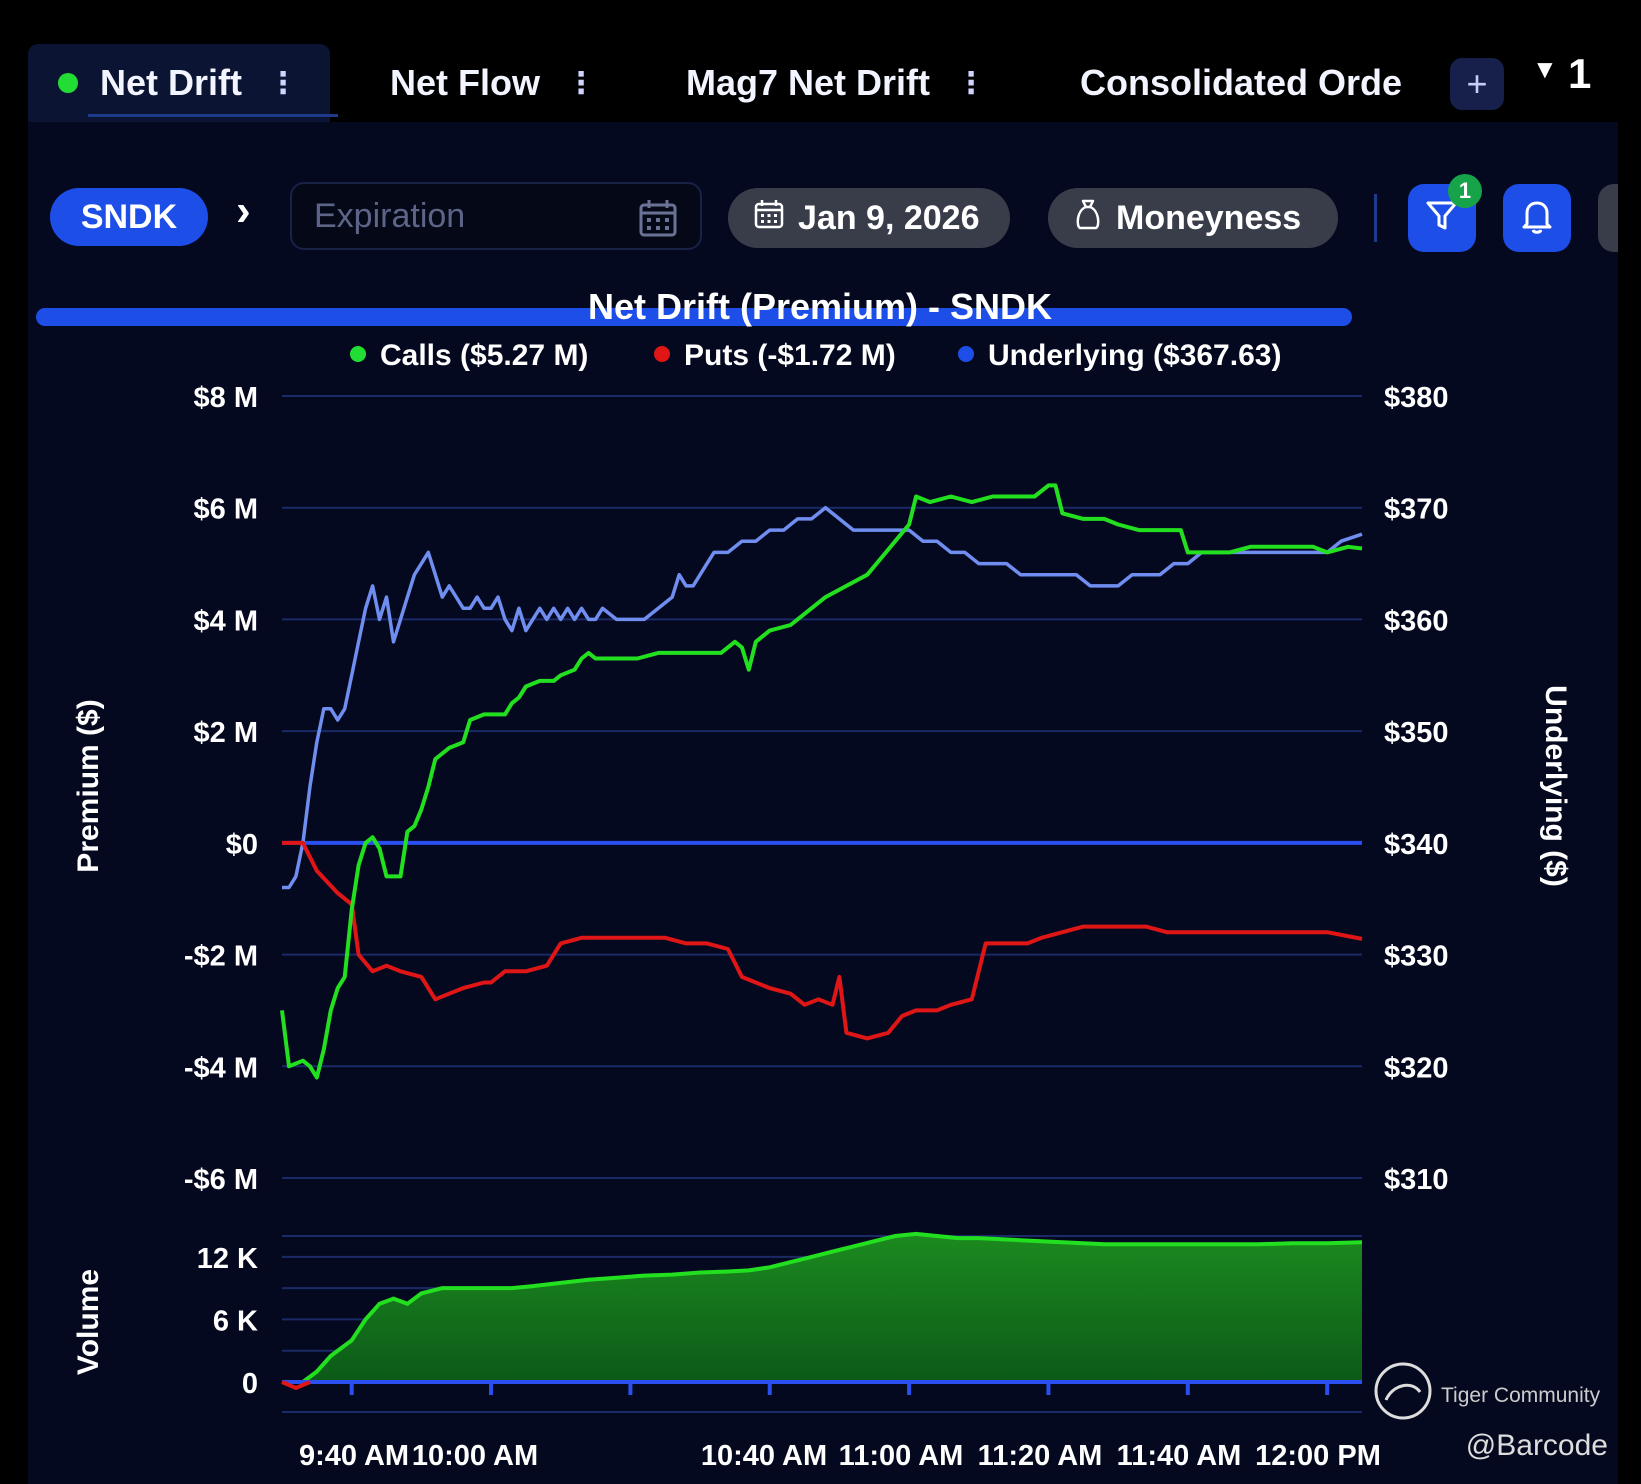 The height and width of the screenshot is (1484, 1641). I want to click on legend-item-puts: Puts (-$1.72 M), so click(775, 355).